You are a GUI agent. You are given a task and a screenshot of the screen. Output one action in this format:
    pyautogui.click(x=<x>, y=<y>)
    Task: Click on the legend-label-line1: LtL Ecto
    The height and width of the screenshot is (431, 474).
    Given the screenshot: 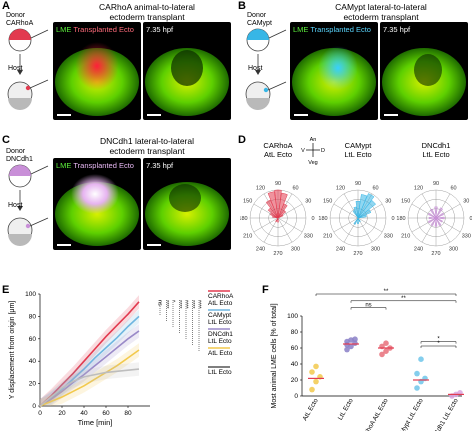 What is the action you would take?
    pyautogui.click(x=220, y=372)
    